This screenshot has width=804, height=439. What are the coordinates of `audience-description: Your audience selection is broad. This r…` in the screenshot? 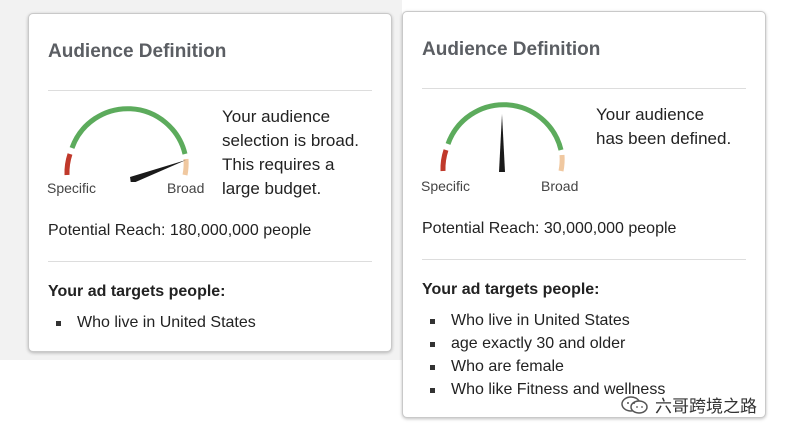 It's located at (302, 153).